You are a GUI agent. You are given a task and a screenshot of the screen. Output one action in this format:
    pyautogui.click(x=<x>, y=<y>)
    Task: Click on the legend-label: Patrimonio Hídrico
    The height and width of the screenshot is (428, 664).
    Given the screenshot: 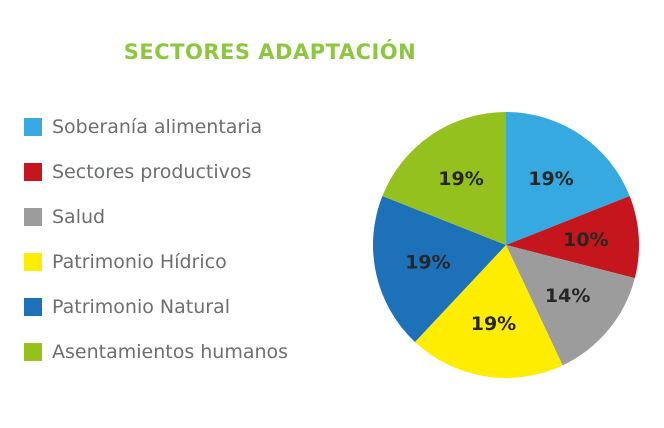 What is the action you would take?
    pyautogui.click(x=139, y=262)
    